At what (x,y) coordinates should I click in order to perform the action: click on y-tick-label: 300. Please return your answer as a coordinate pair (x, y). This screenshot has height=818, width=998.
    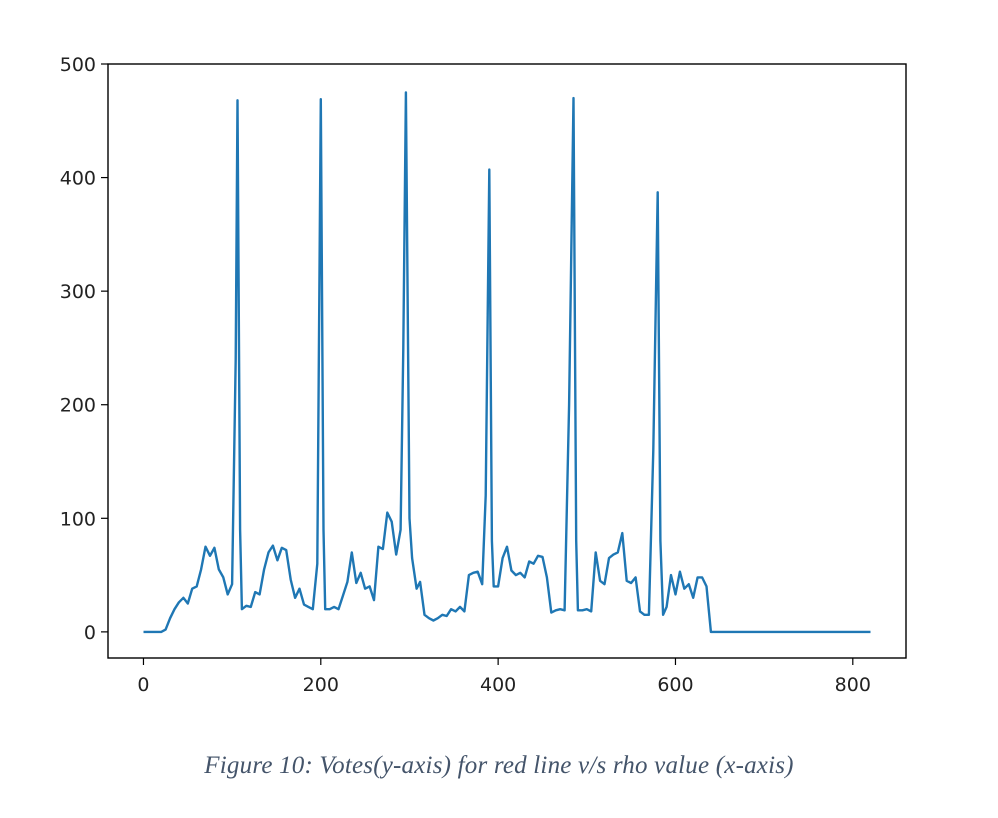
    Looking at the image, I should click on (78, 292).